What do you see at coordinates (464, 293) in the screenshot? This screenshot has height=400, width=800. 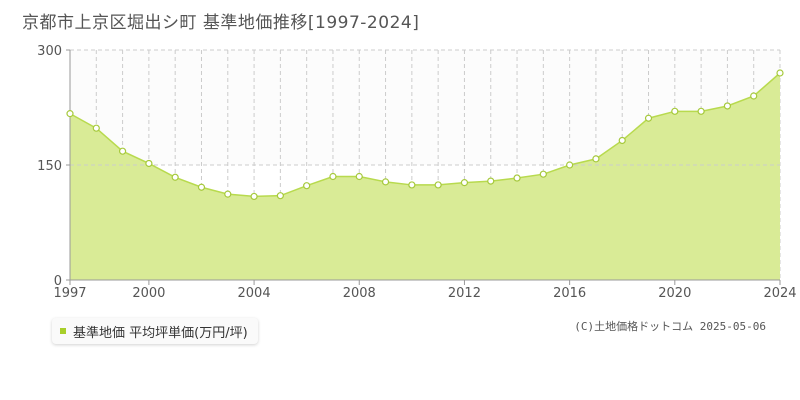 I see `x-tick-label: 2012` at bounding box center [464, 293].